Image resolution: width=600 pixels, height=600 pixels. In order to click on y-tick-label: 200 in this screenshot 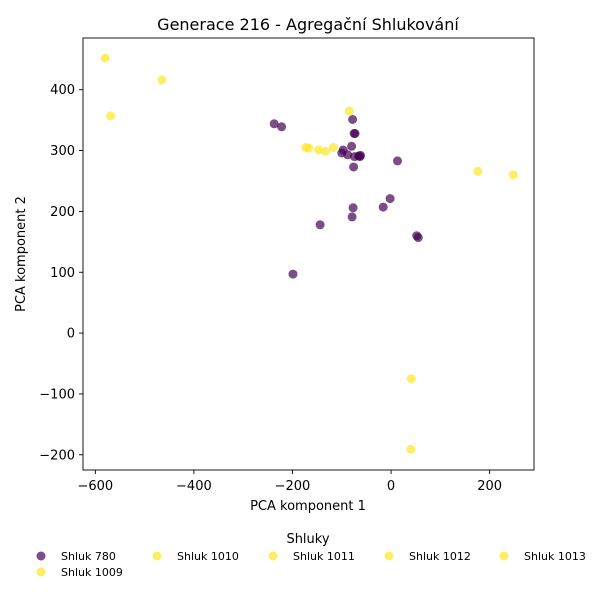, I will do `click(62, 212)`.